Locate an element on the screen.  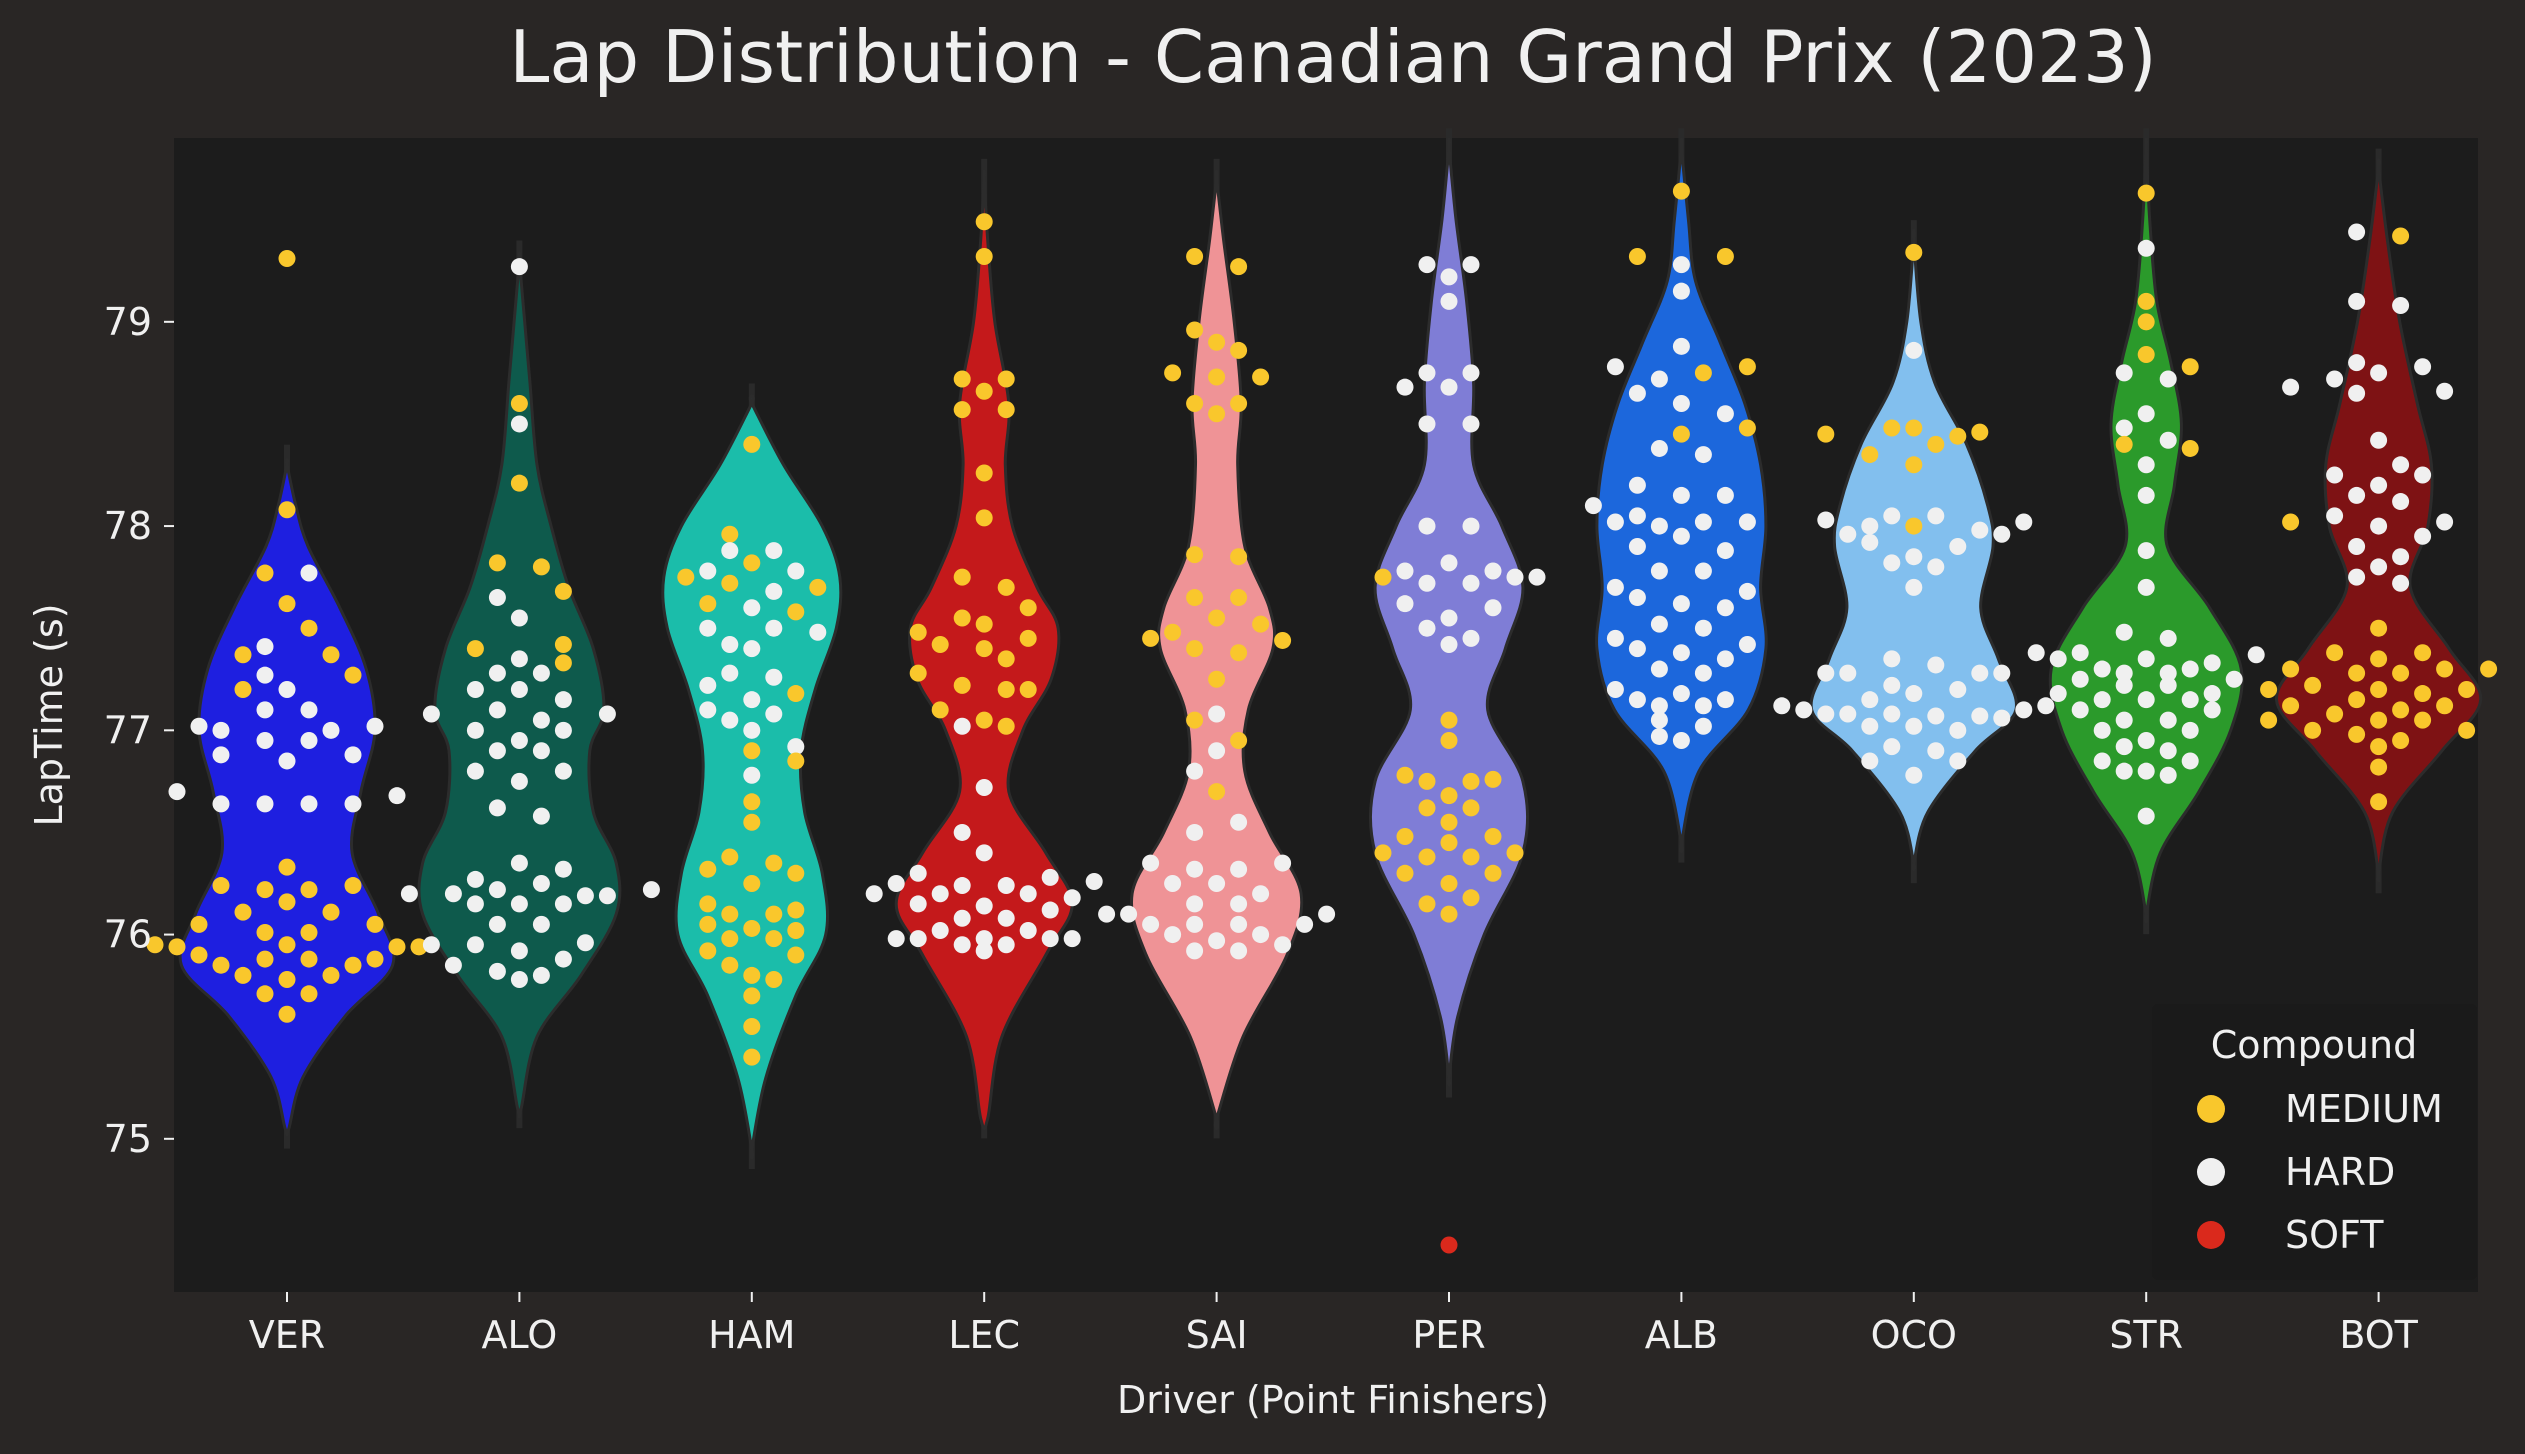
y-tick-label: 79 is located at coordinates (128, 322).